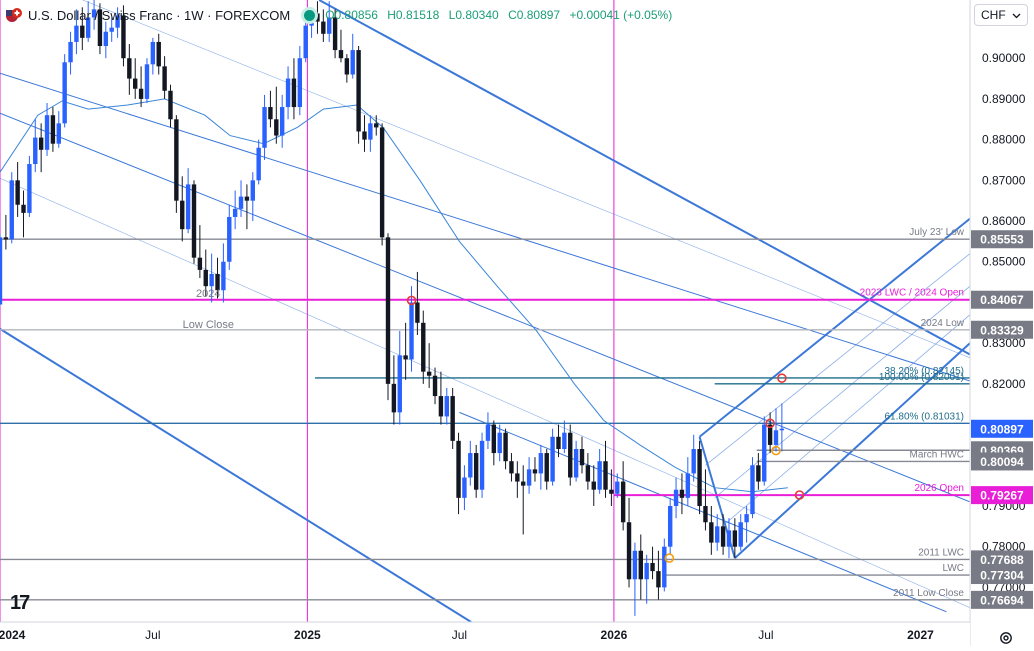 Image resolution: width=1034 pixels, height=651 pixels. I want to click on x-tick-label: Jul, so click(765, 635).